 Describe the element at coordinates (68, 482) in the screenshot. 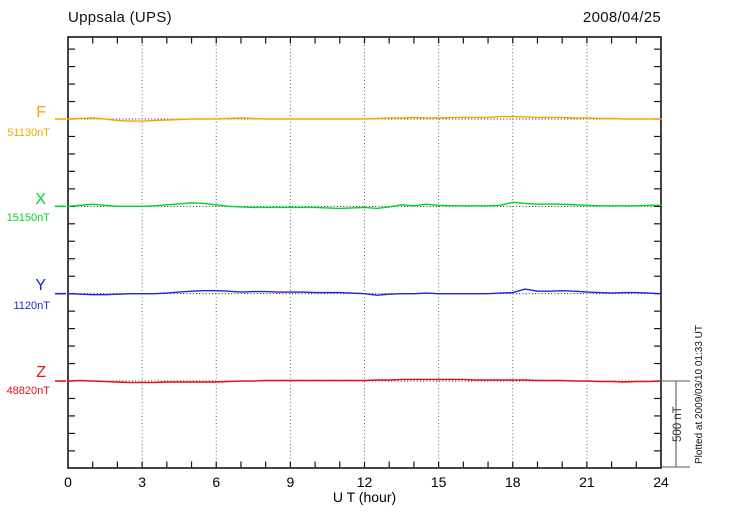

I see `hour-label-0: 0` at that location.